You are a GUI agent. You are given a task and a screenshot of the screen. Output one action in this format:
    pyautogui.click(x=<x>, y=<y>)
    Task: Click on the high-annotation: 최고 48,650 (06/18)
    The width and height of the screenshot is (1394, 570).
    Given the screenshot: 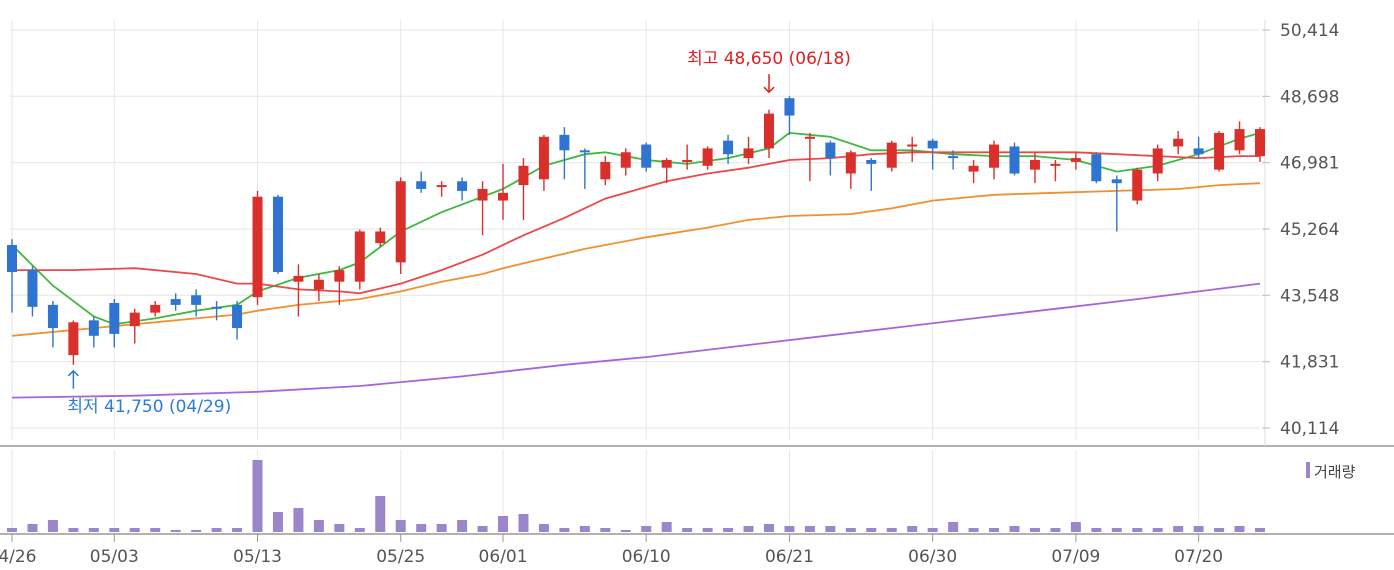 What is the action you would take?
    pyautogui.click(x=769, y=71)
    